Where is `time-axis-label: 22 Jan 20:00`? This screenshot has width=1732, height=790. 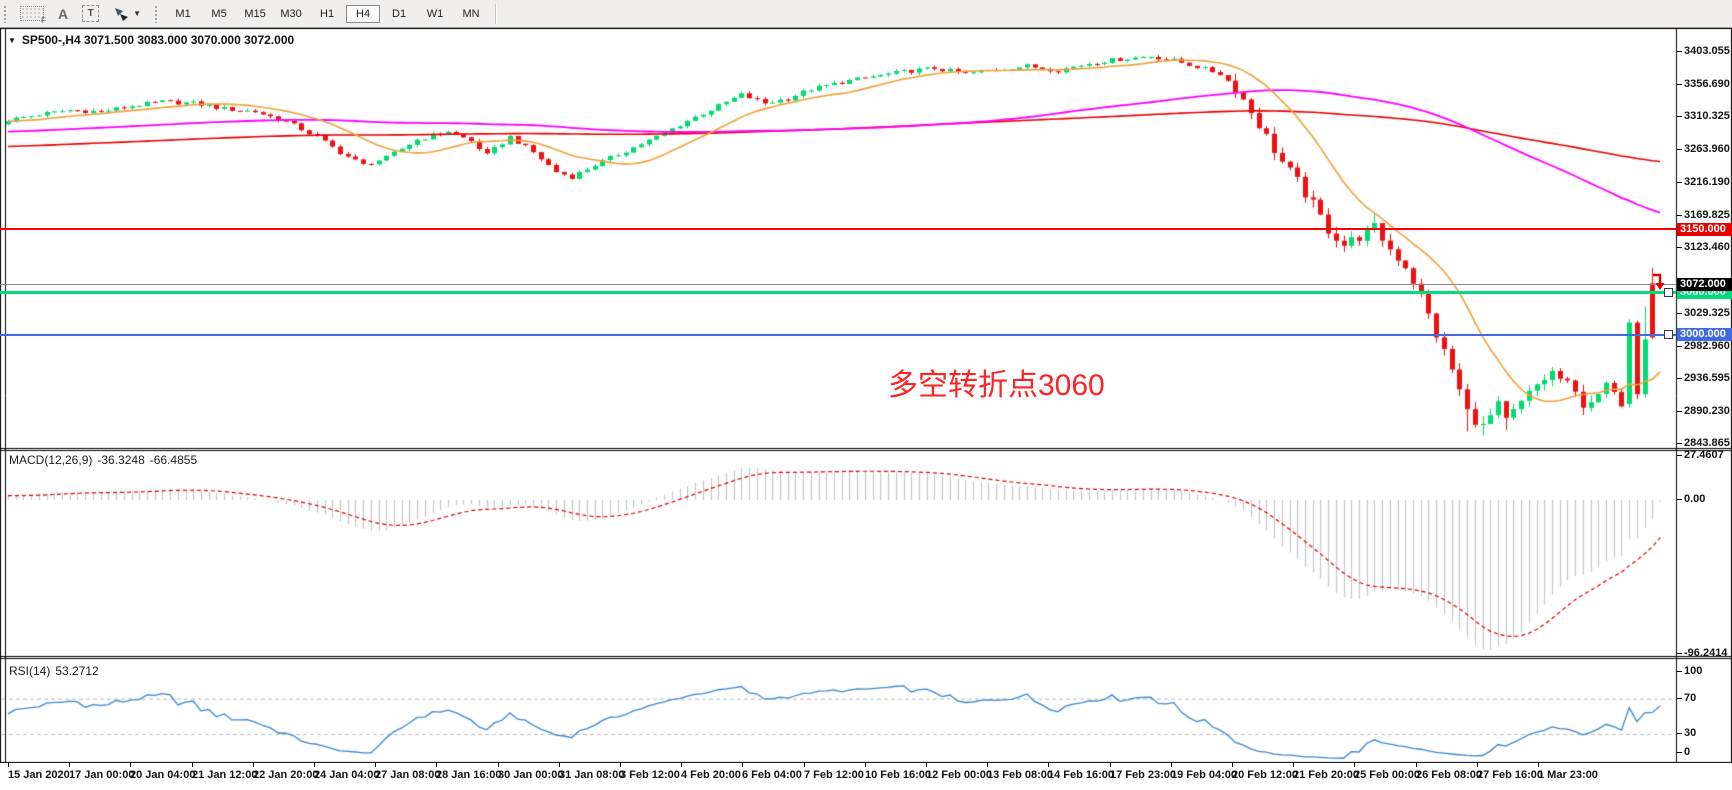 time-axis-label: 22 Jan 20:00 is located at coordinates (286, 771).